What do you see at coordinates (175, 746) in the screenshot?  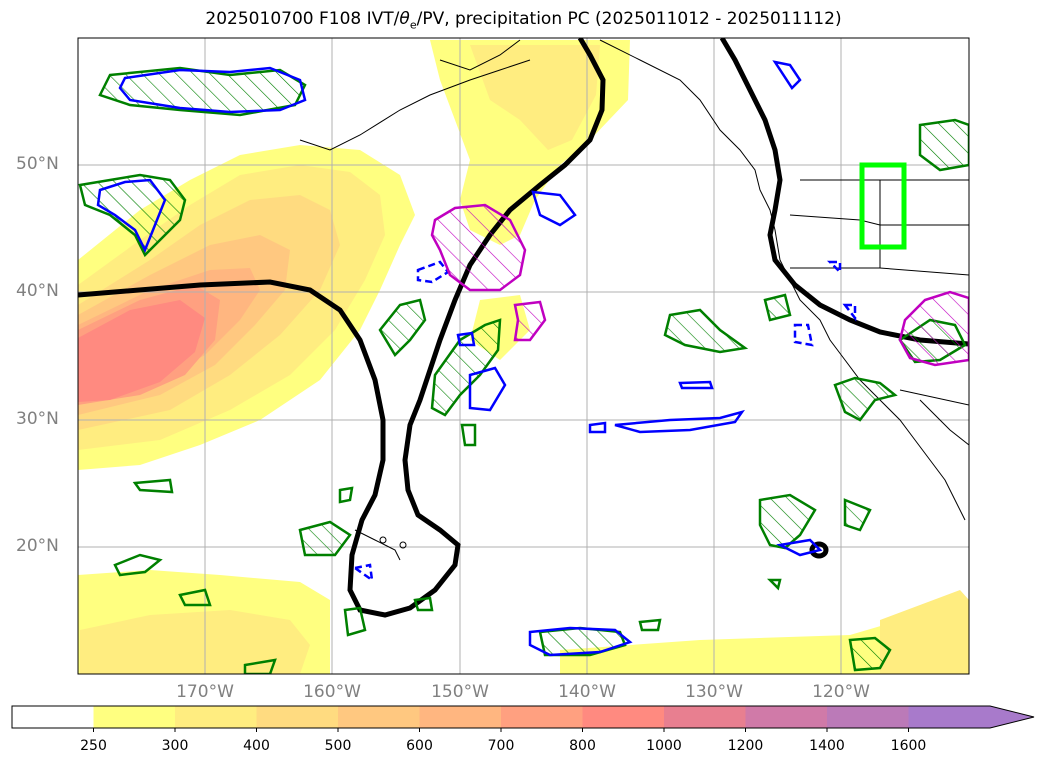 I see `colorbar-tick-label: 300` at bounding box center [175, 746].